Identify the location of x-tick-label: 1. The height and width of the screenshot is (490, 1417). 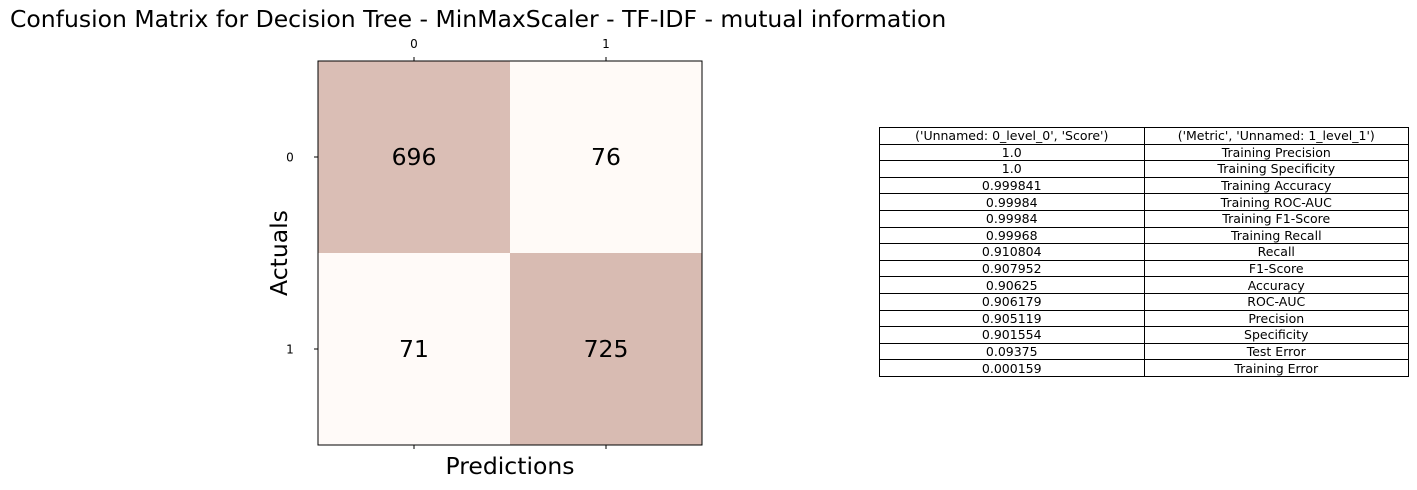
(606, 44).